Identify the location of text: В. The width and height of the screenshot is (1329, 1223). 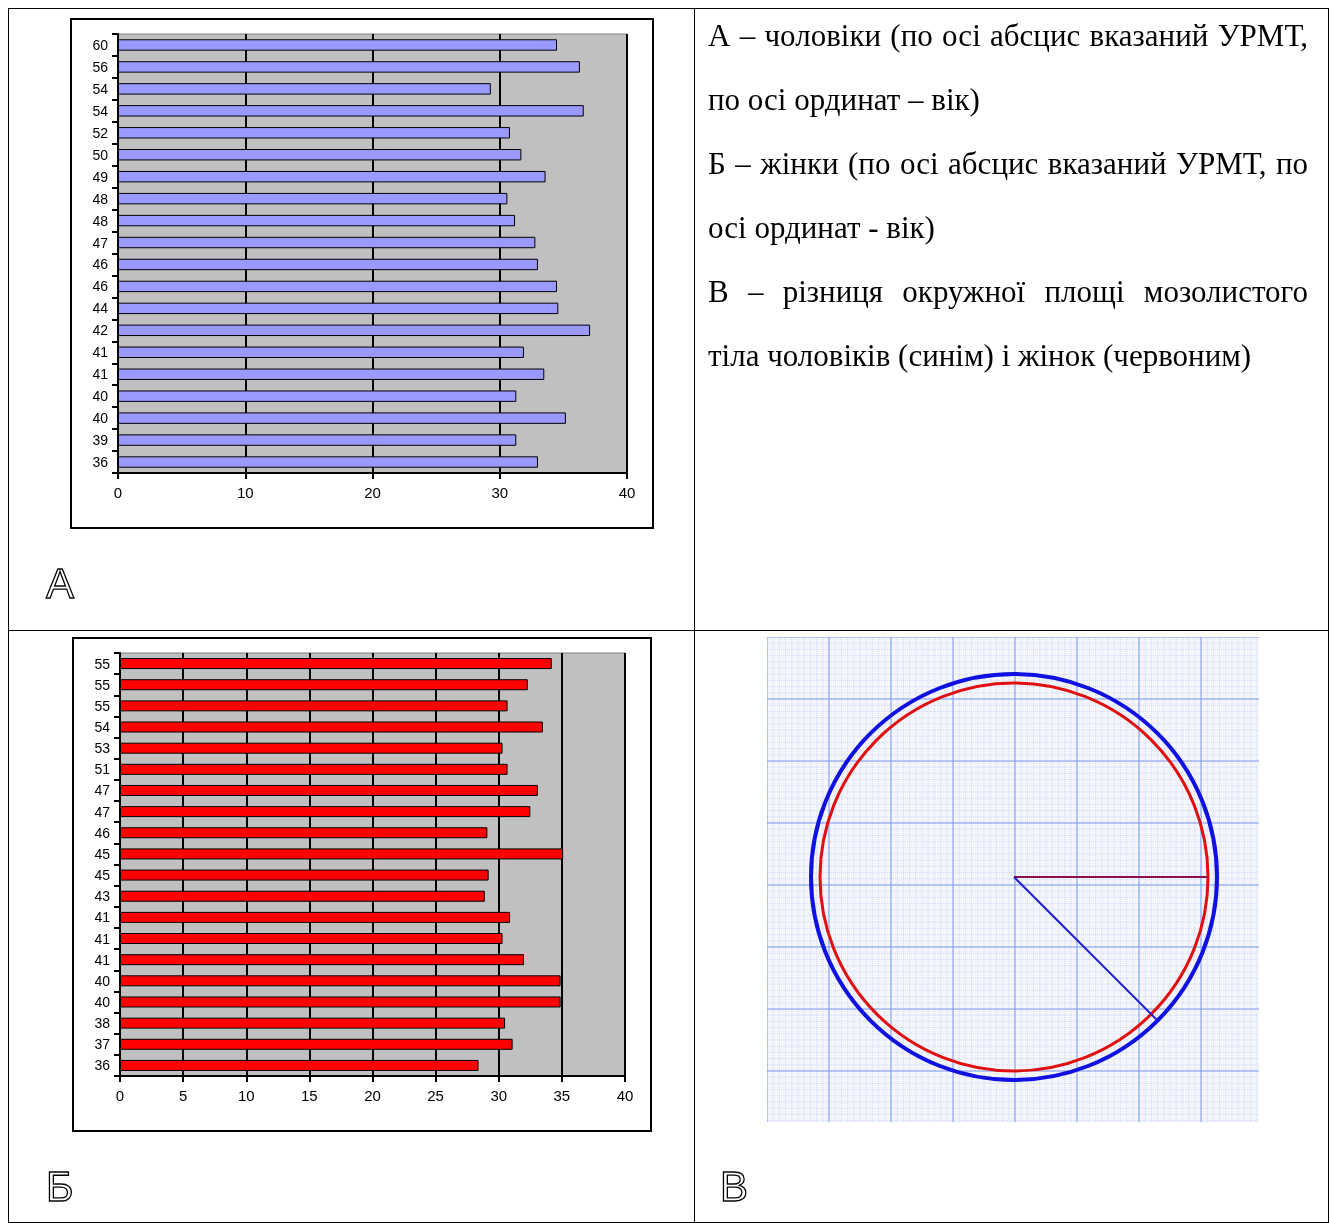
(734, 1186).